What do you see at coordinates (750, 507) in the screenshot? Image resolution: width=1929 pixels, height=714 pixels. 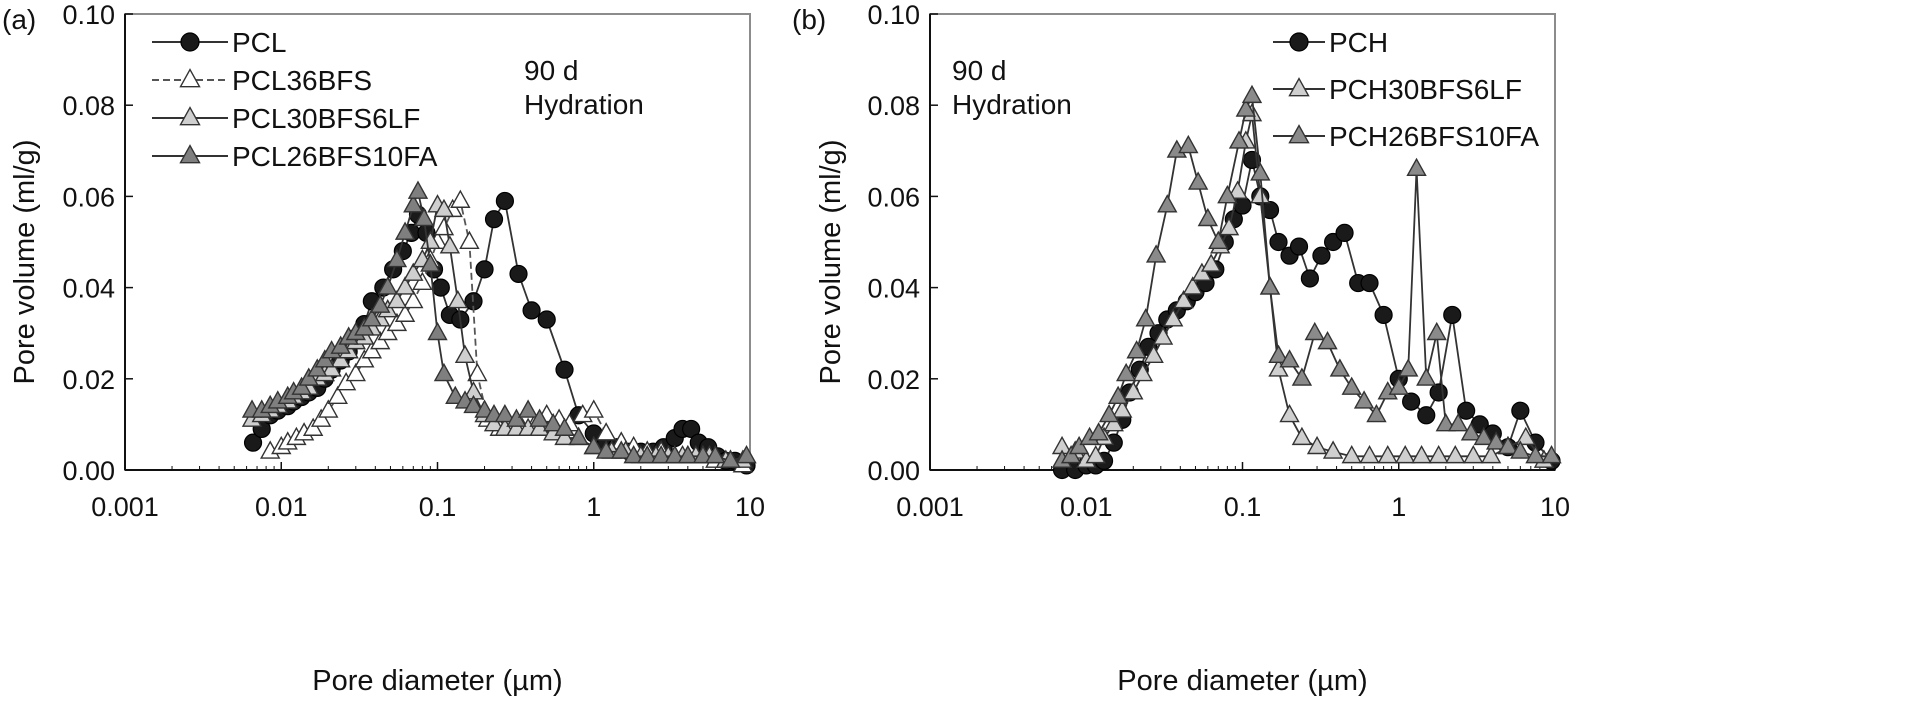 I see `x-tick-label: 10` at bounding box center [750, 507].